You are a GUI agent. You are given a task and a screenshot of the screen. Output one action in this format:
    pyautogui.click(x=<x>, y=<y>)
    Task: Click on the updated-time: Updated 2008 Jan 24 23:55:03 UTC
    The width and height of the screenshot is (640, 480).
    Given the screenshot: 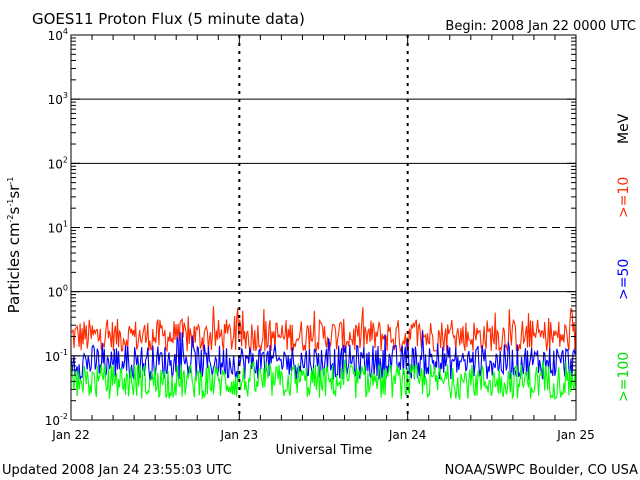 What is the action you would take?
    pyautogui.click(x=117, y=470)
    